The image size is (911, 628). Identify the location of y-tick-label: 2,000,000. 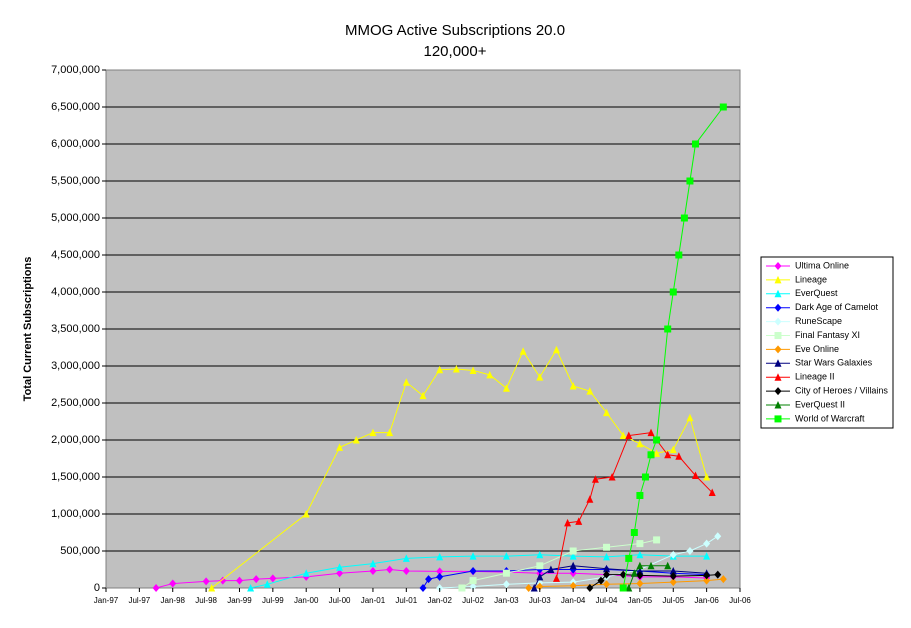
(75, 440).